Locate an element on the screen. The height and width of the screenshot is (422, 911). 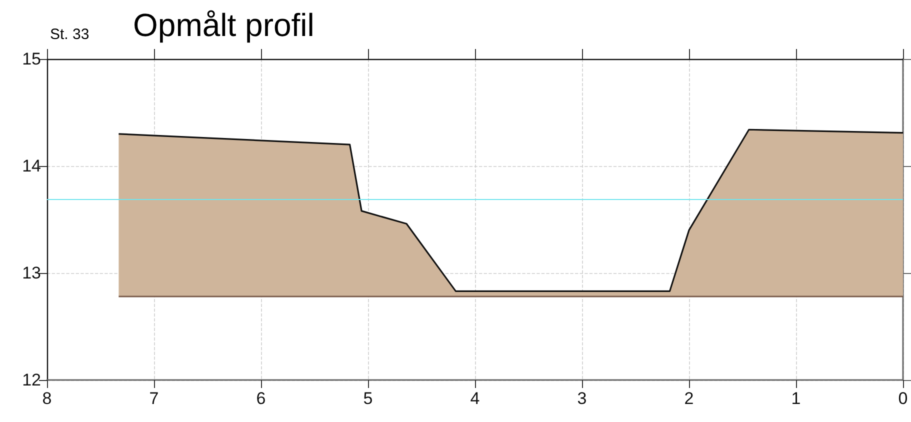
x-tick-label: 6 is located at coordinates (261, 398).